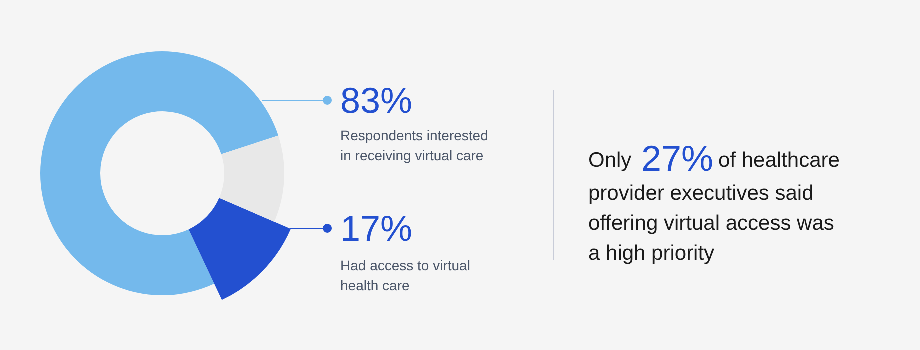  Describe the element at coordinates (779, 160) in the screenshot. I see `text: of healthcare` at that location.